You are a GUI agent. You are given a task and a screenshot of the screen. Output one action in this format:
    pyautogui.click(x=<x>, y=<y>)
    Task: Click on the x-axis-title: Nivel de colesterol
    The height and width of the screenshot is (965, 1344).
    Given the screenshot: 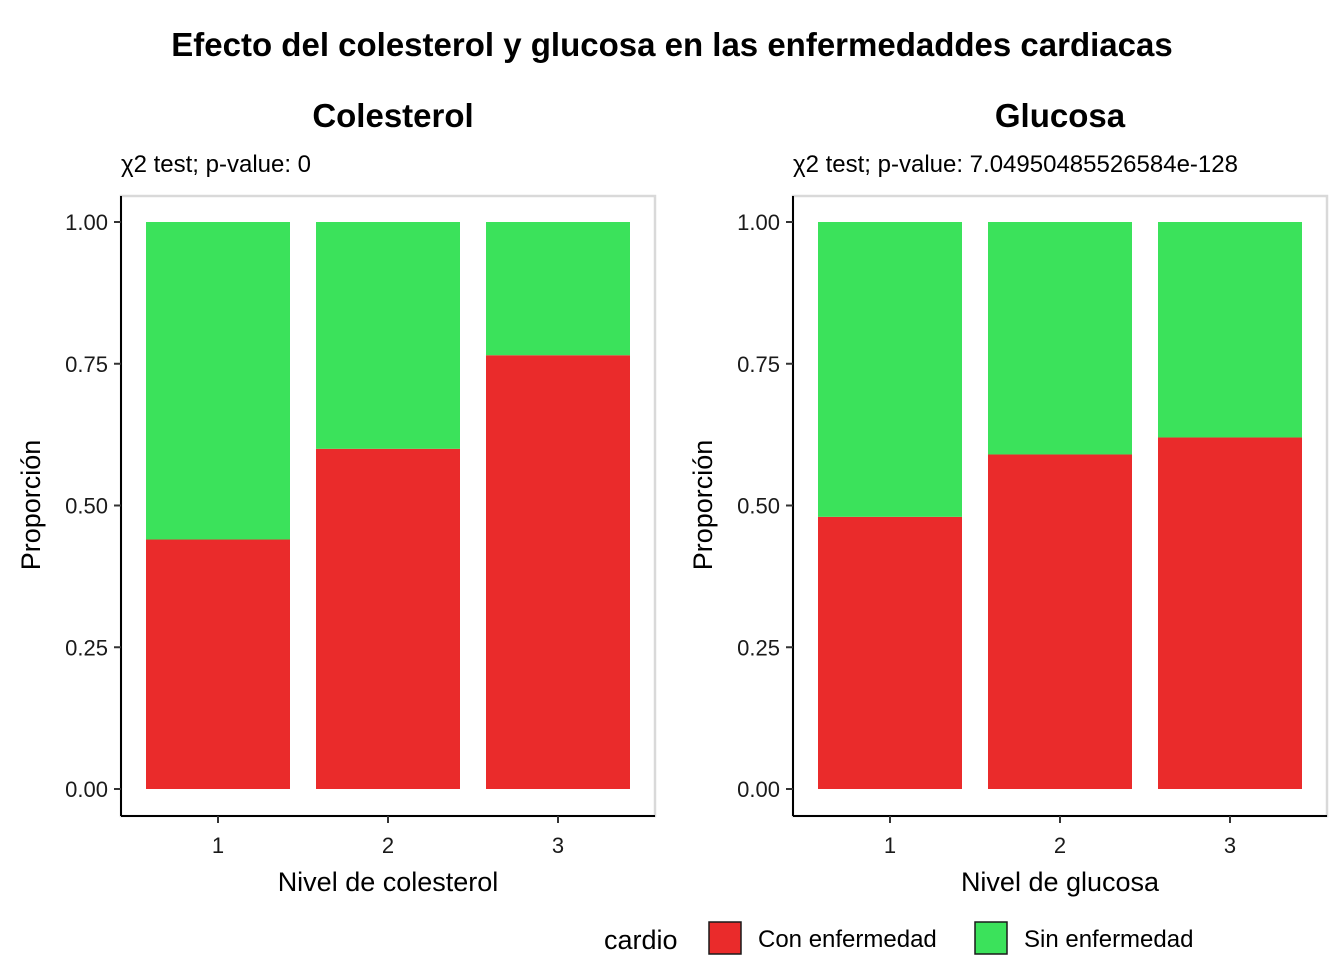 What is the action you would take?
    pyautogui.click(x=388, y=882)
    